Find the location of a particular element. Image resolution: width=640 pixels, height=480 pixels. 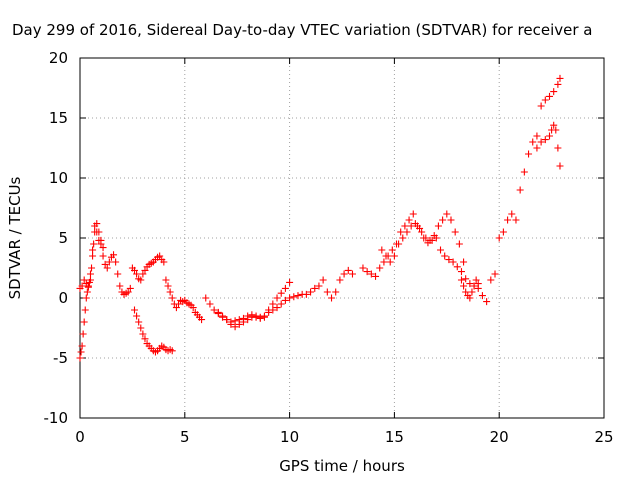

x-tick-label: 15 is located at coordinates (394, 437).